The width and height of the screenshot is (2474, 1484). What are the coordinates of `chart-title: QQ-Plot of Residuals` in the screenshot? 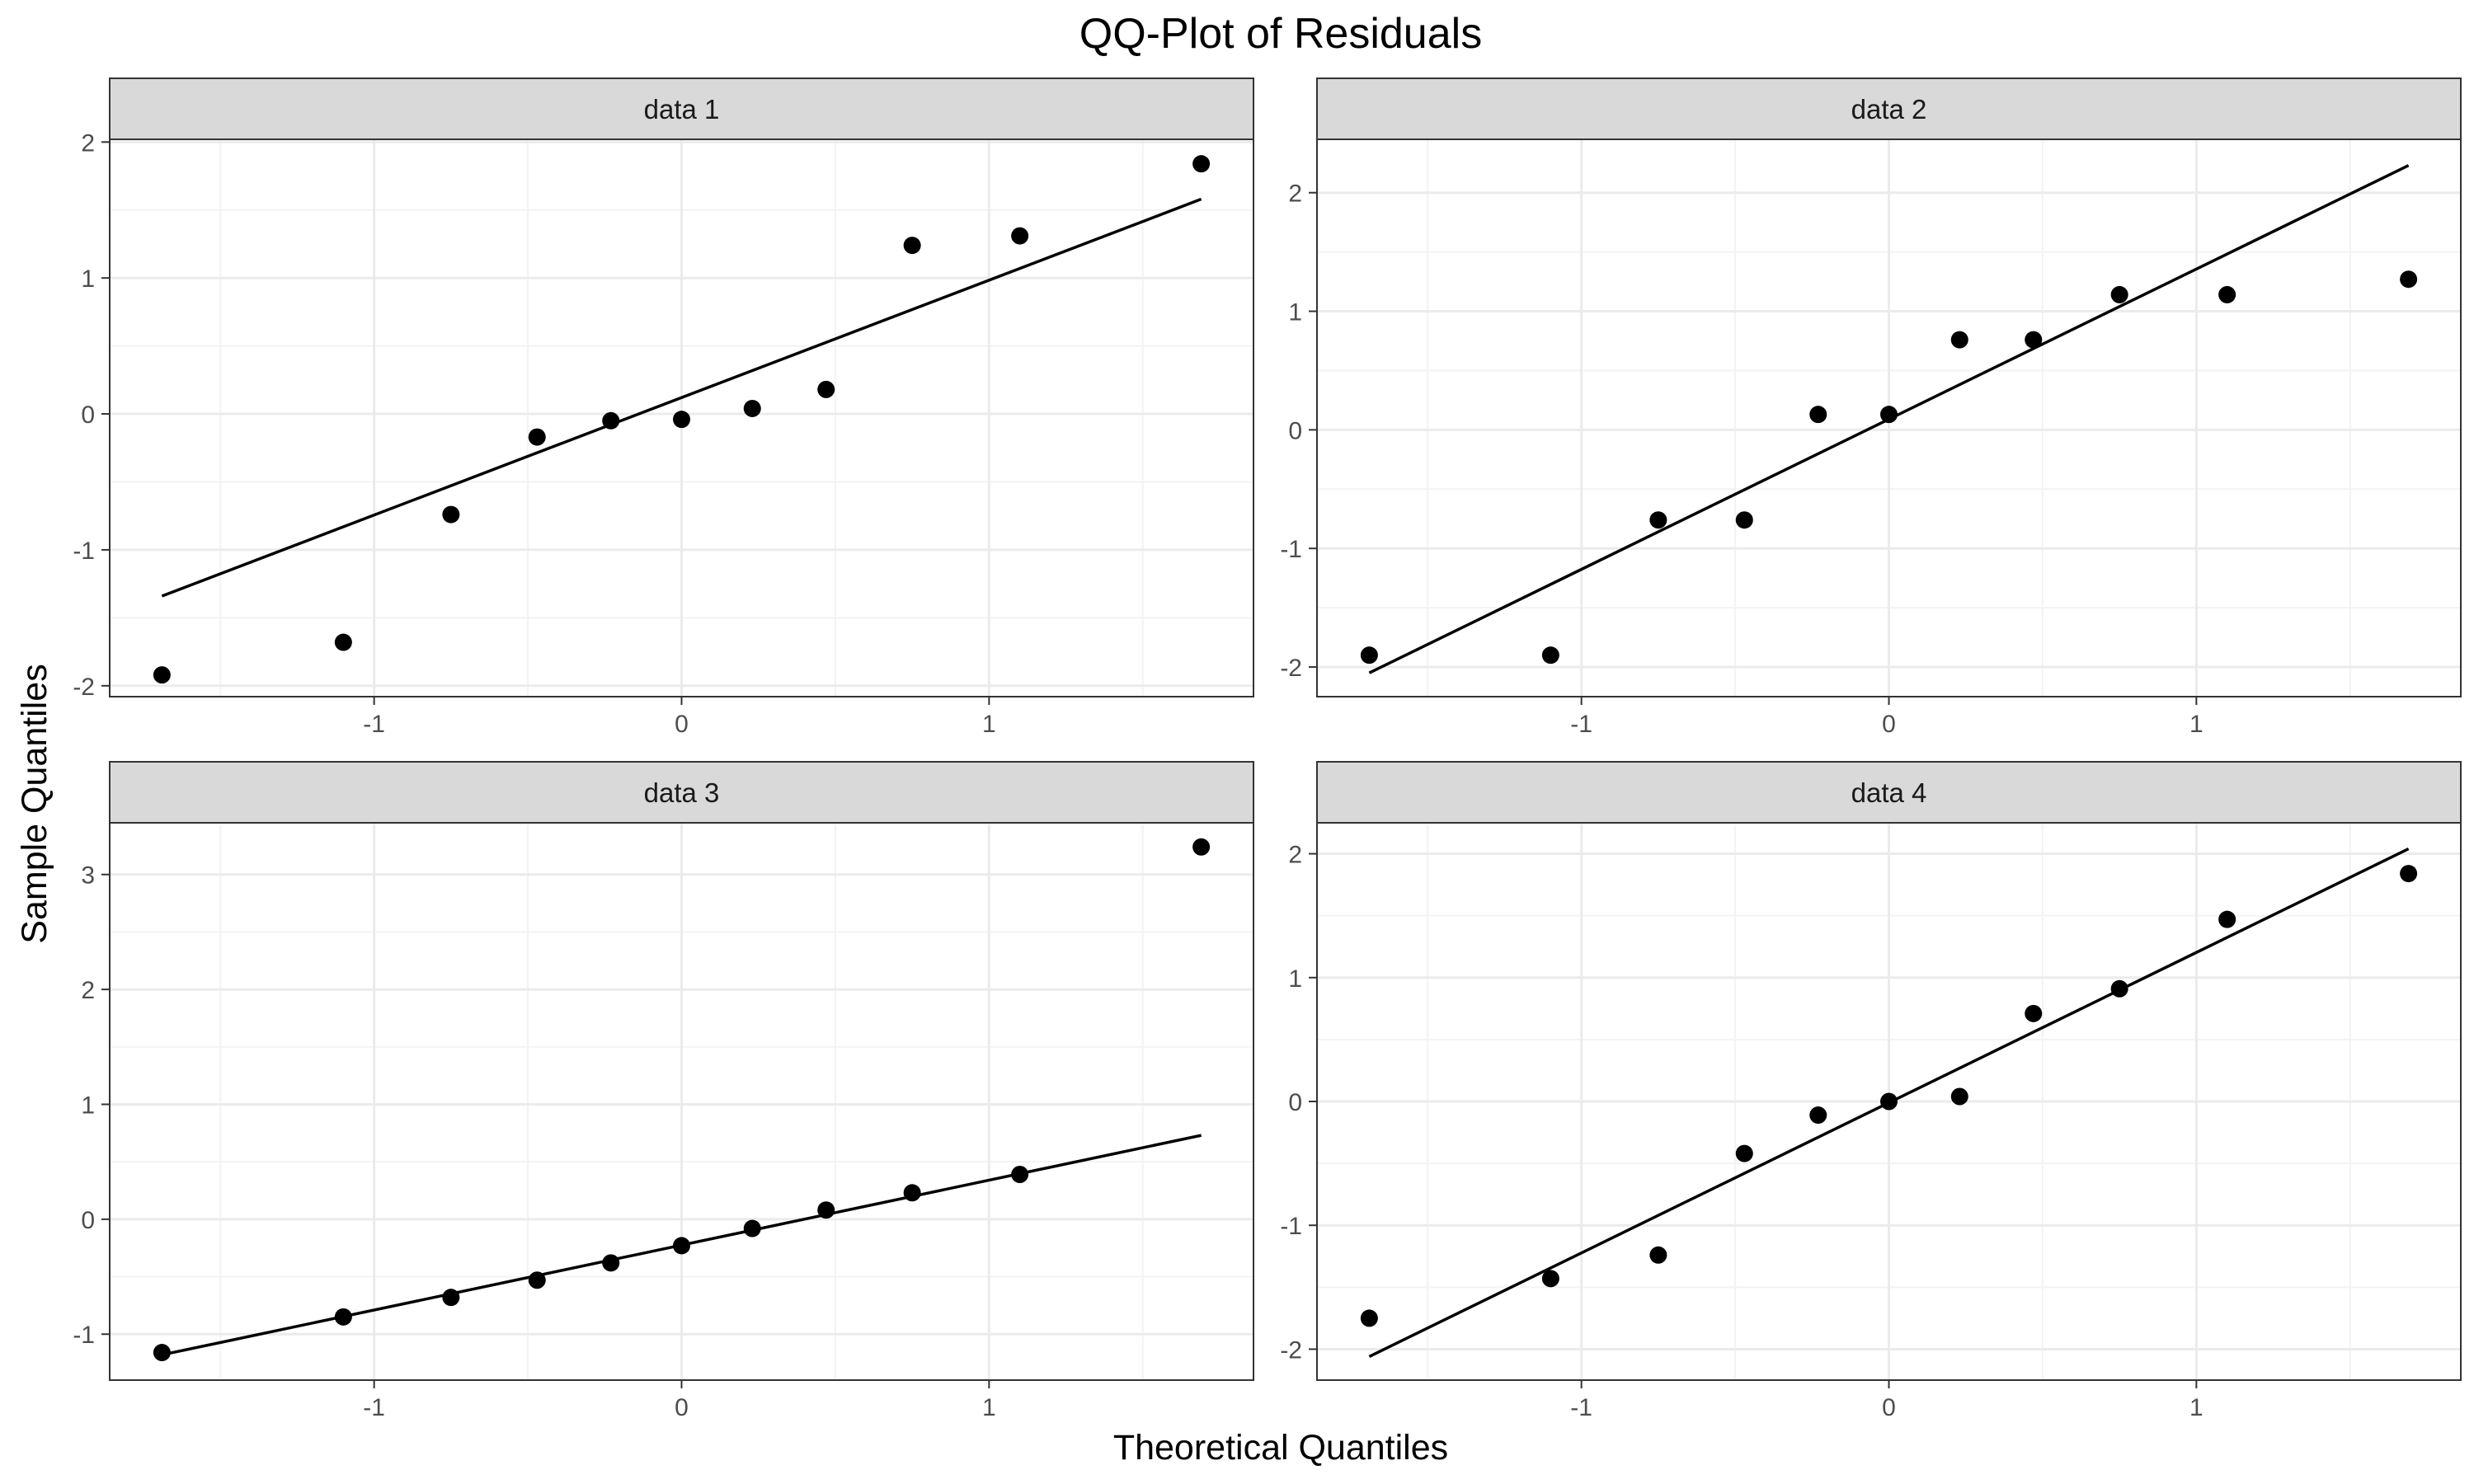 It's located at (1280, 34).